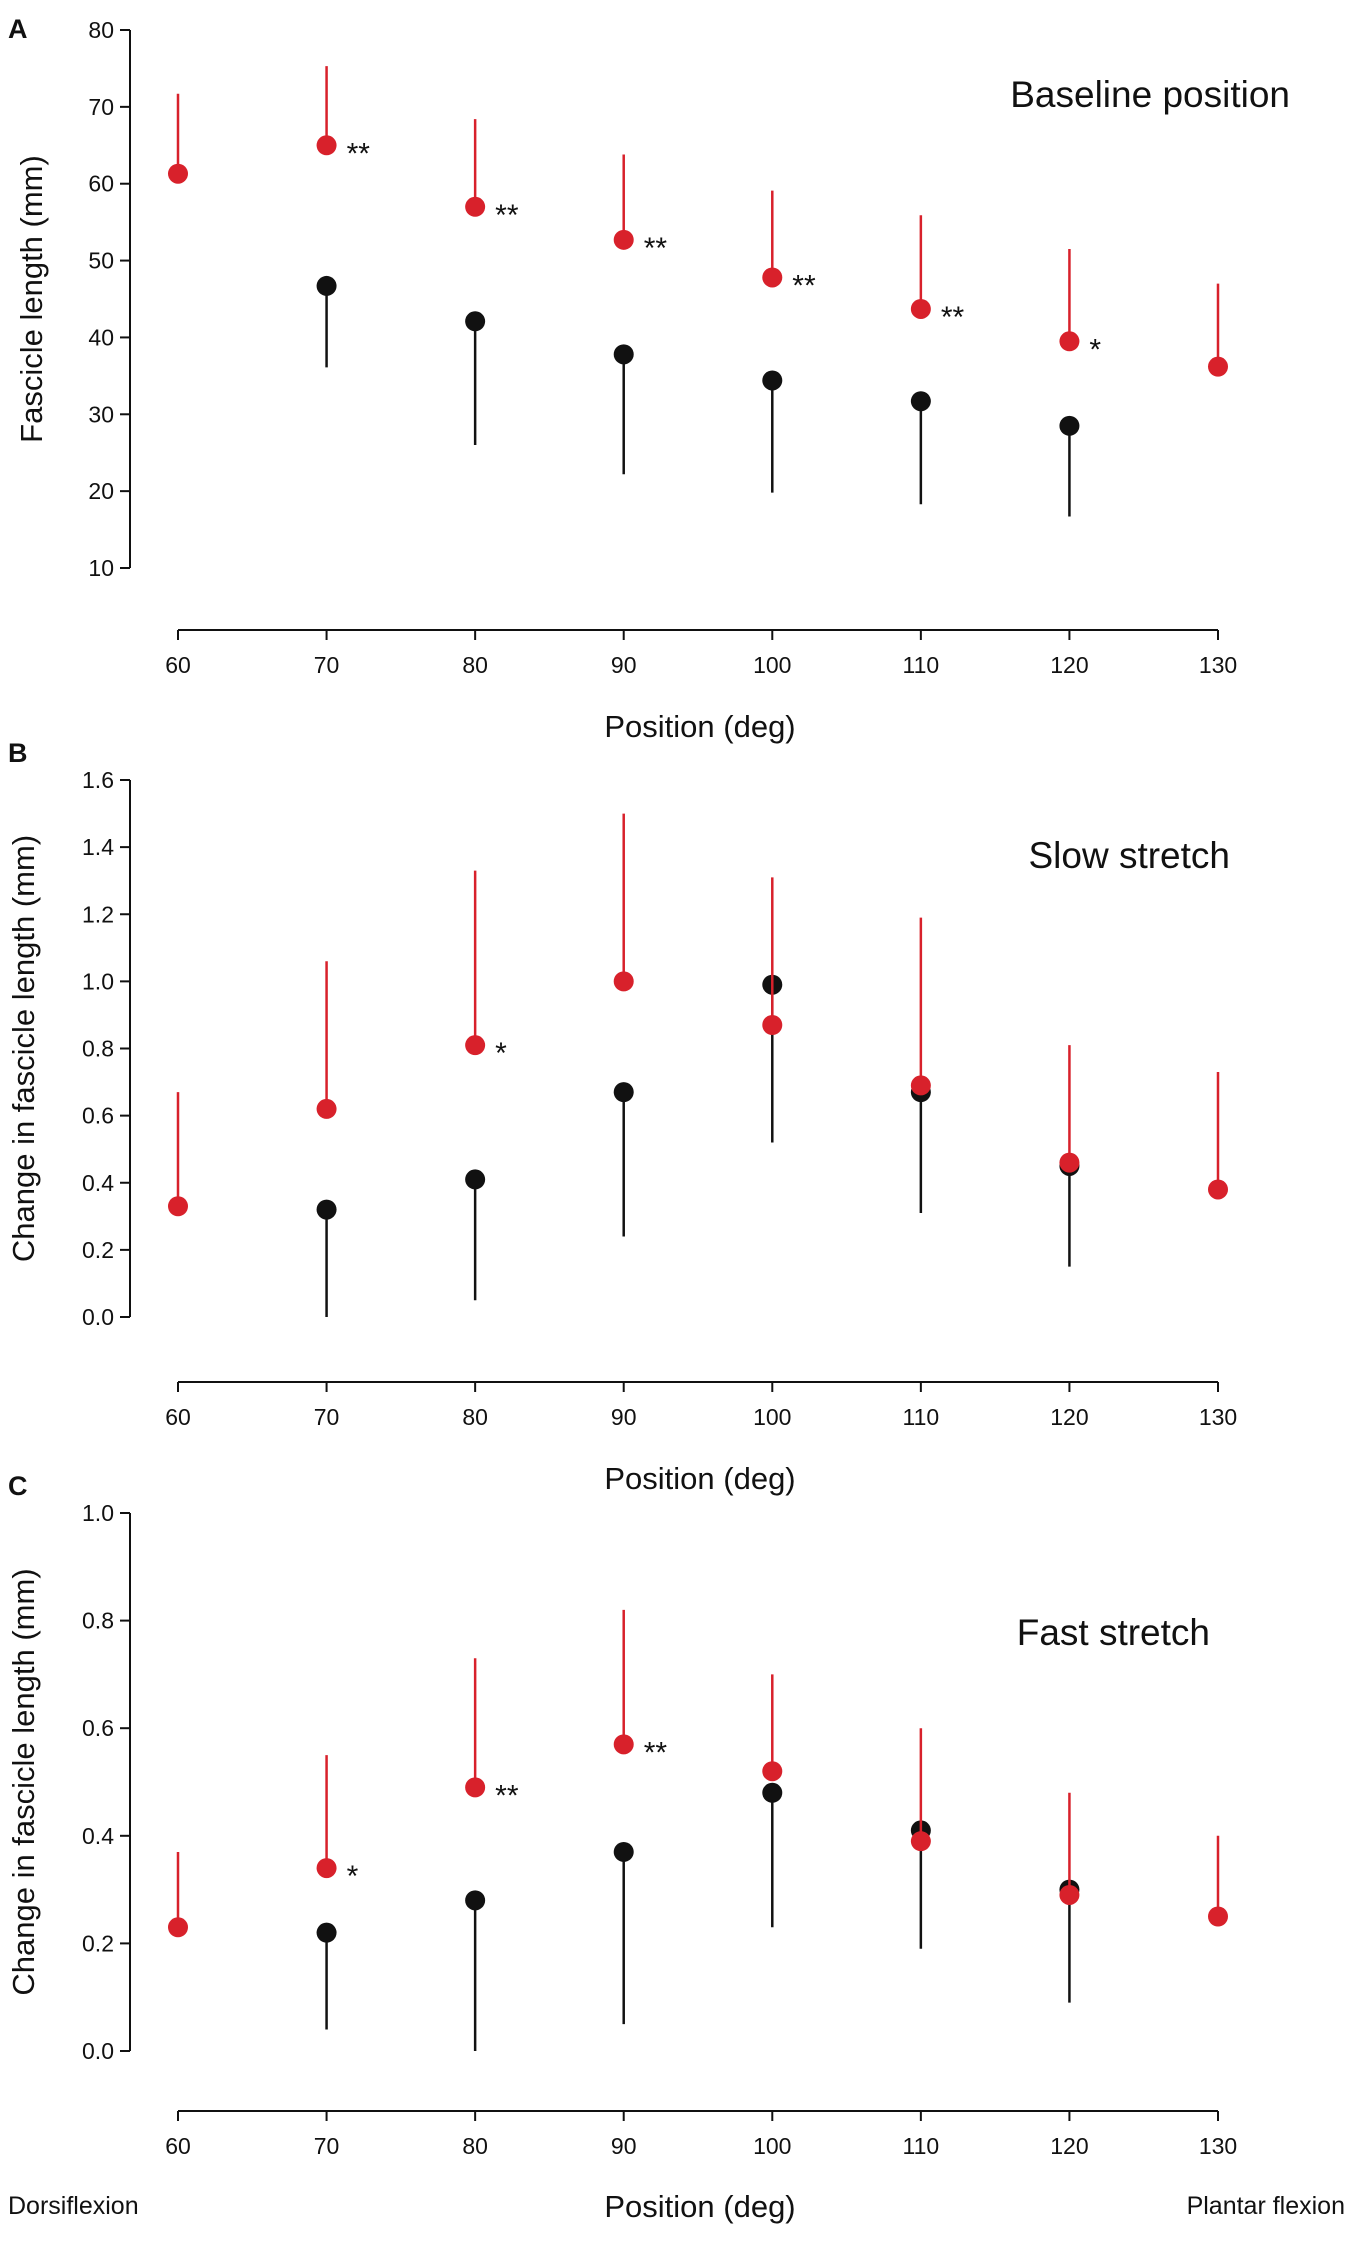 This screenshot has width=1350, height=2242. I want to click on panel-letter: C, so click(18, 1486).